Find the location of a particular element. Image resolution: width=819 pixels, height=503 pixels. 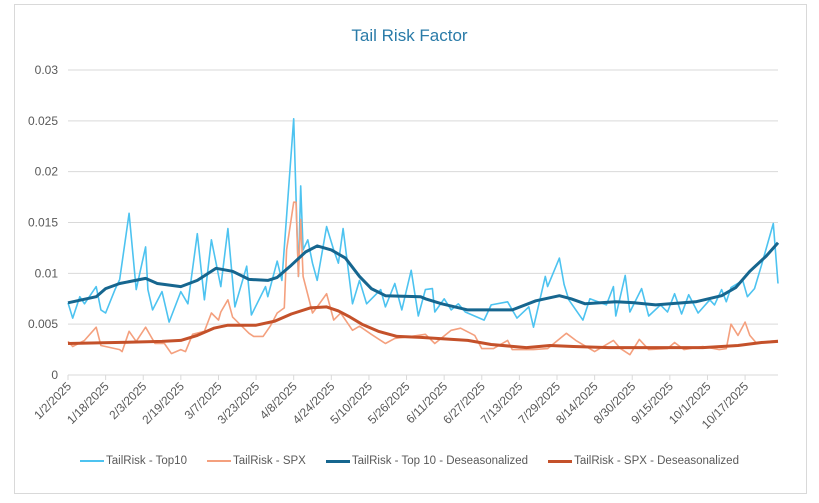

legend-item-spx-deseasonalized: TailRisk - SPX - Deseasonalized is located at coordinates (643, 461).